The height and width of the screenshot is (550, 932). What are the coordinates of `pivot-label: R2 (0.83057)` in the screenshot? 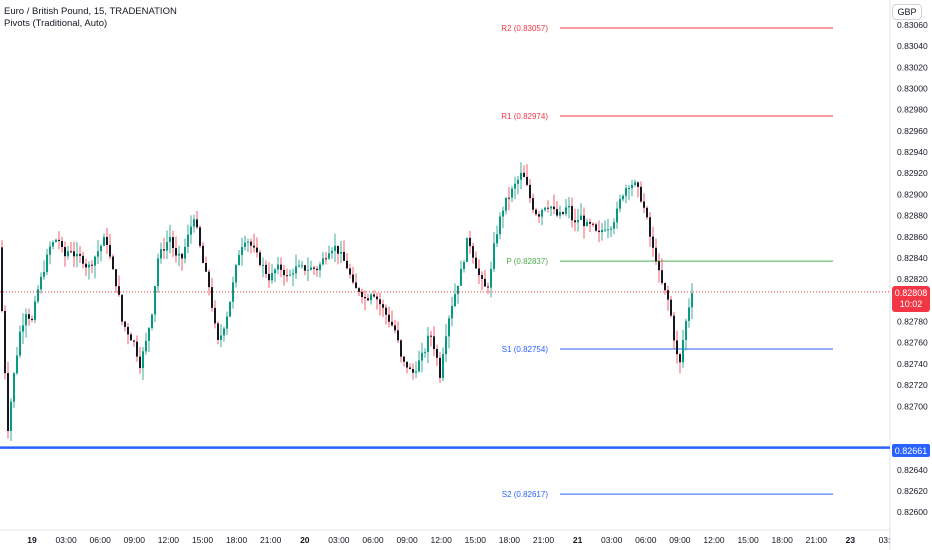 It's located at (524, 28).